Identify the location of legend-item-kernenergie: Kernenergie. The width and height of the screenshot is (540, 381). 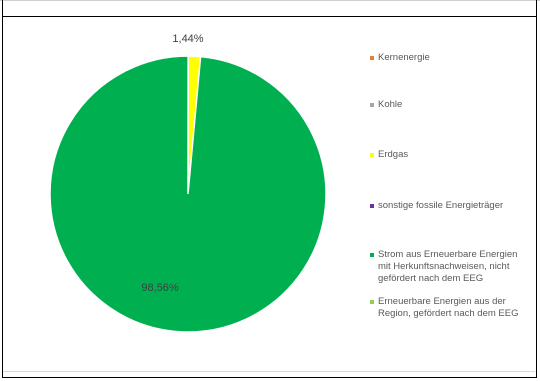
(400, 58).